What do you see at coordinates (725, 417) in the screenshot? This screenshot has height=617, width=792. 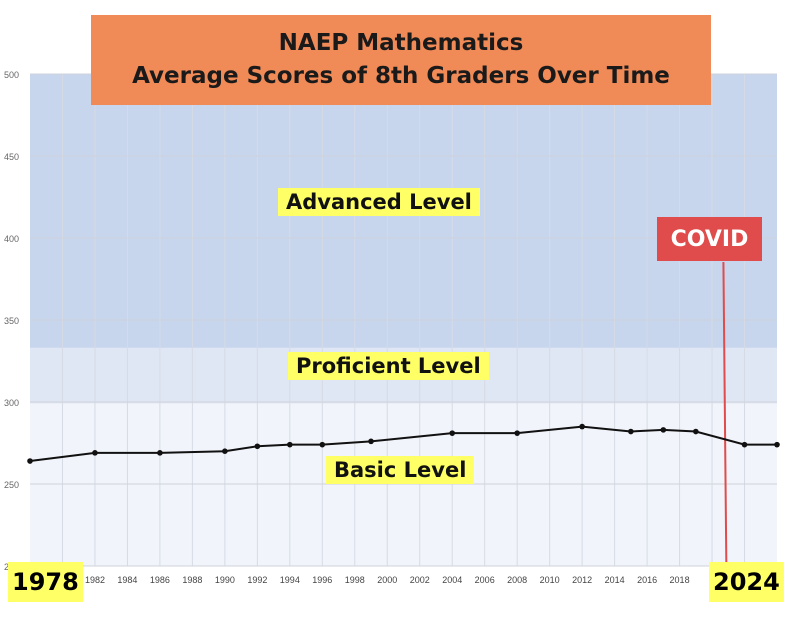 I see `covid-line` at bounding box center [725, 417].